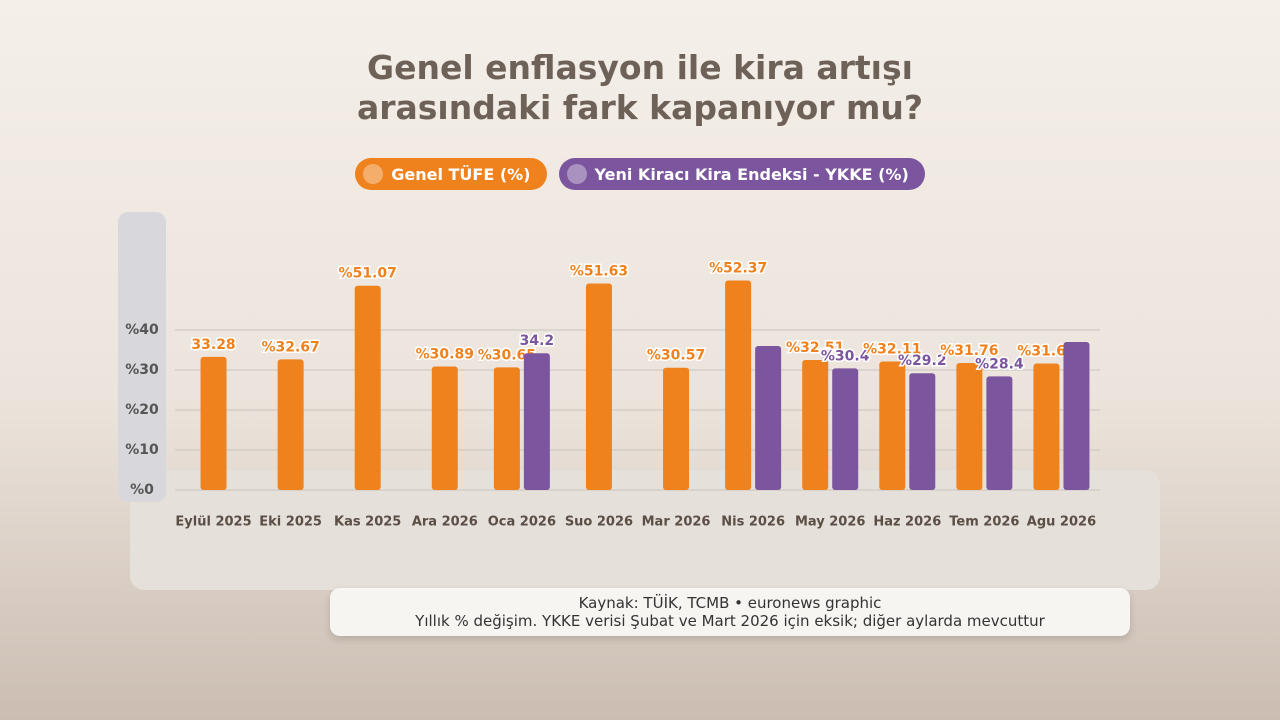 This screenshot has height=720, width=1280. Describe the element at coordinates (815, 348) in the screenshot. I see `value-label: %32.51` at that location.